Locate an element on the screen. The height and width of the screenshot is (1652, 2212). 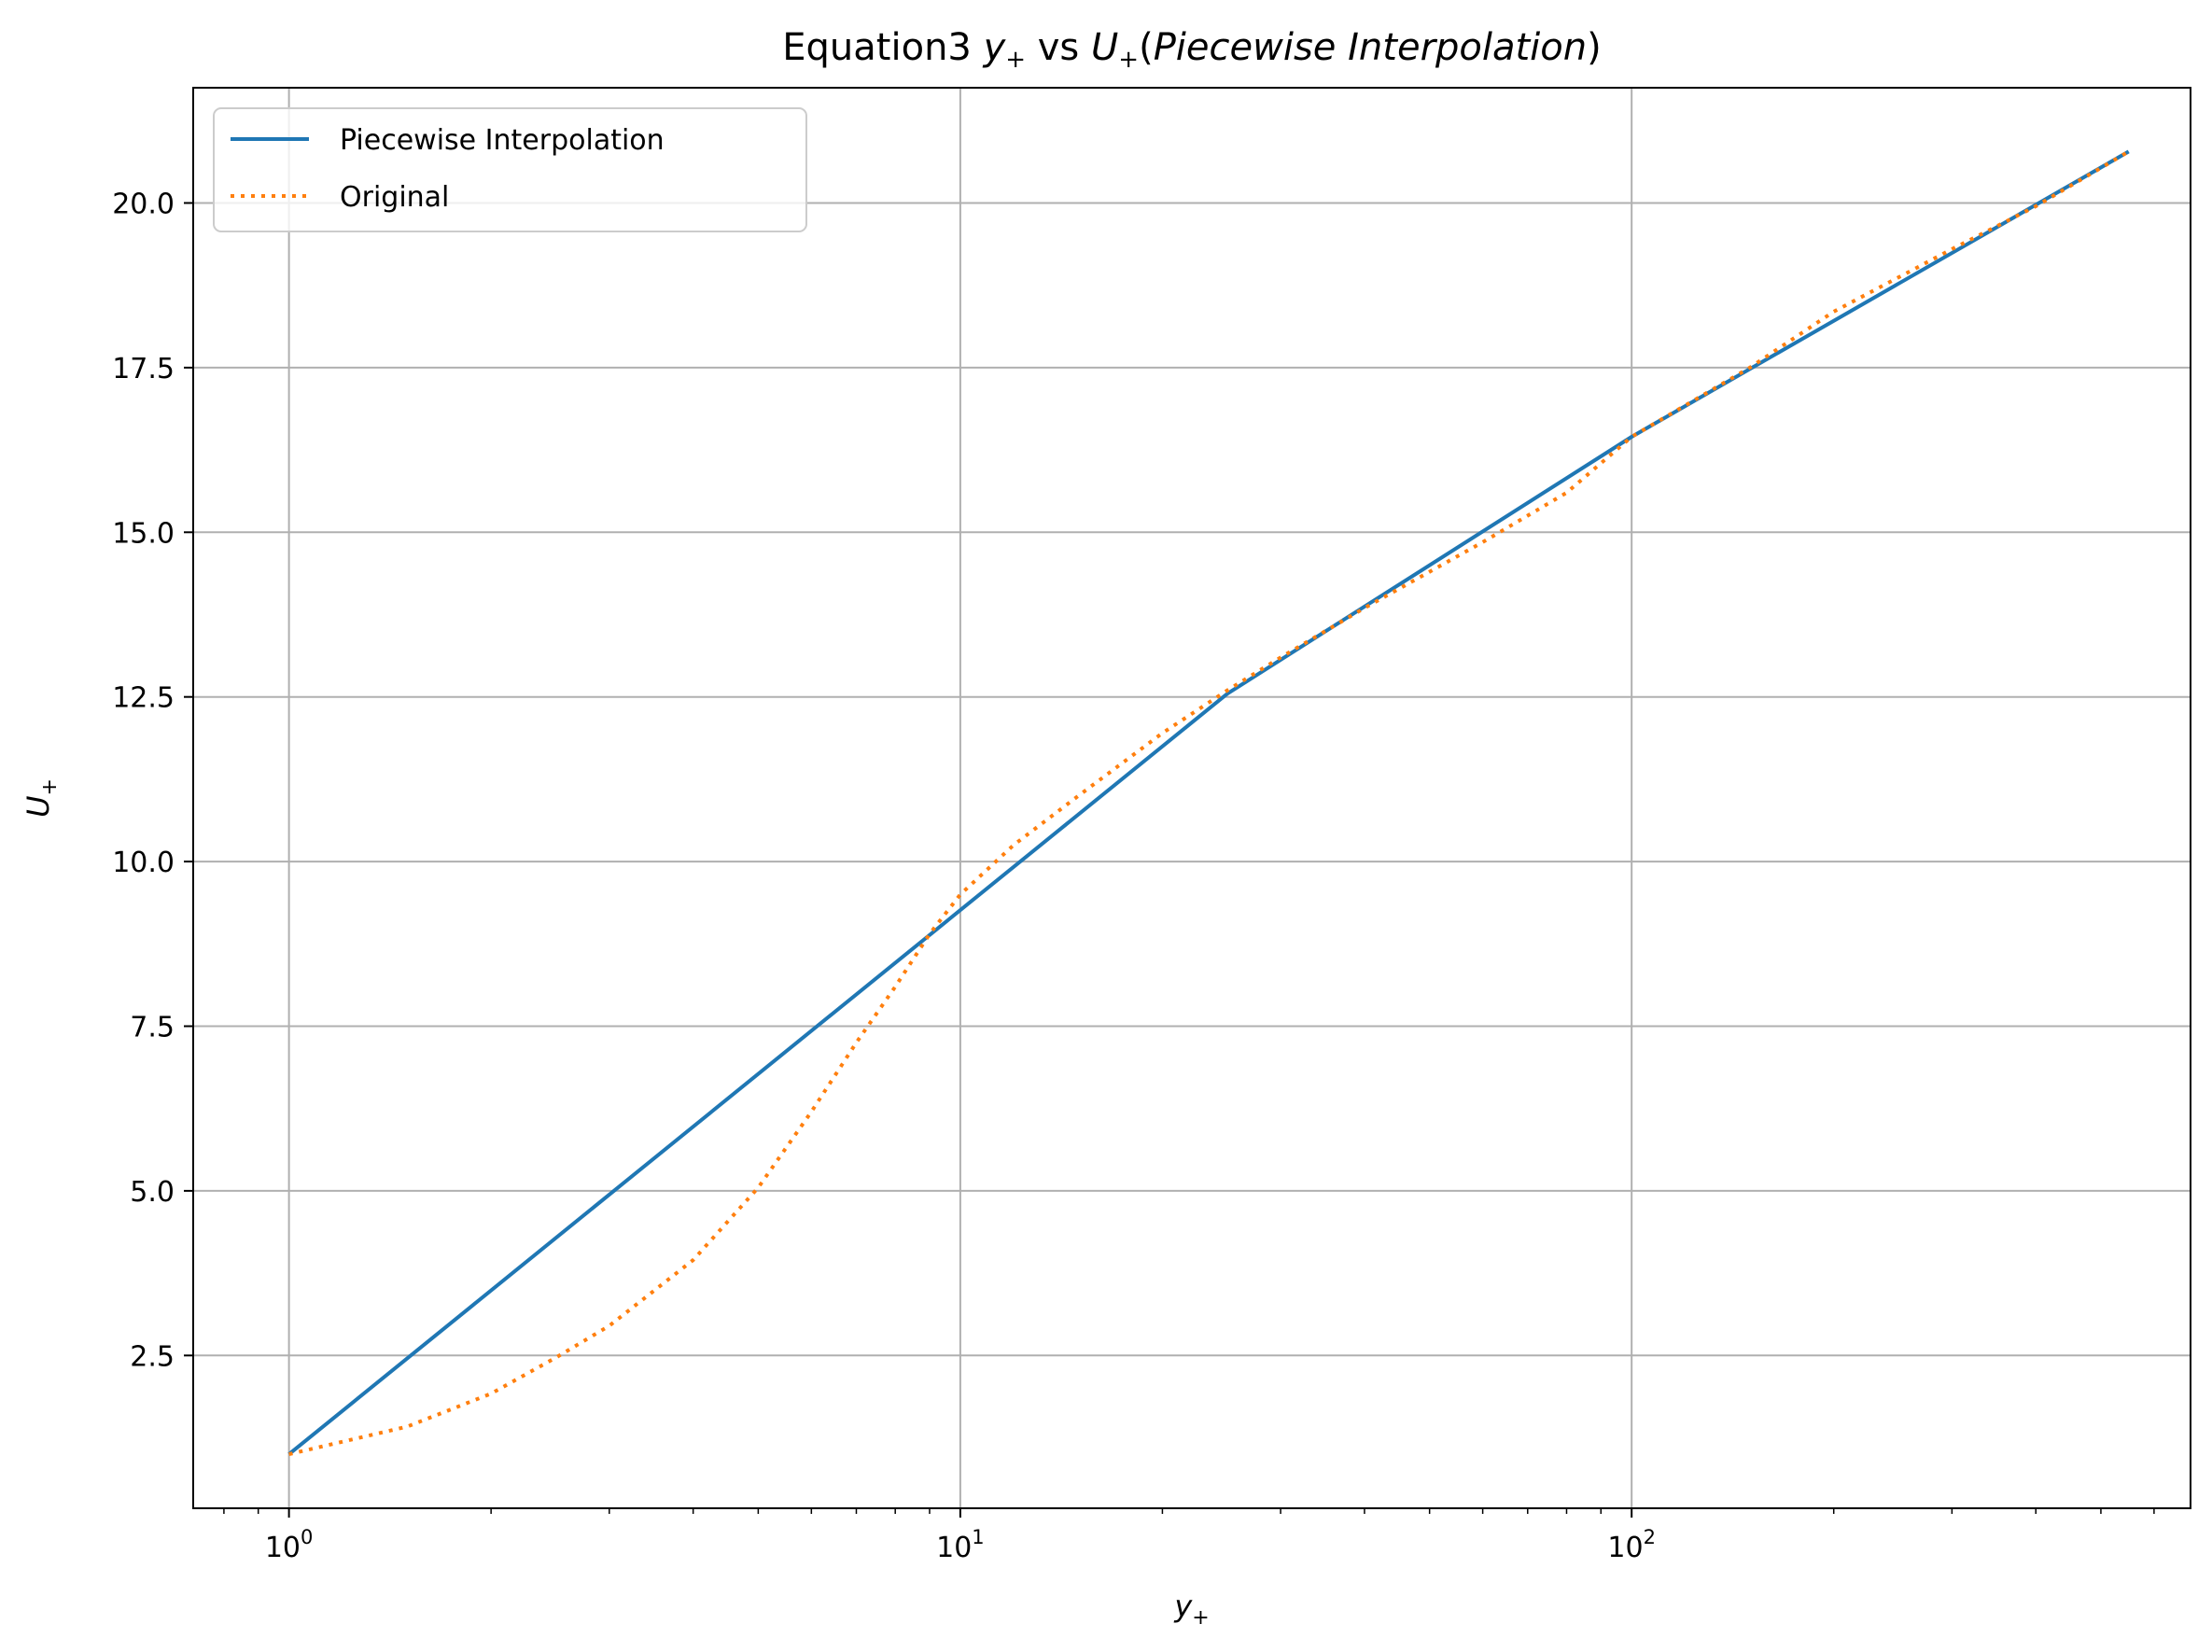
y-tick-label: 20.0 is located at coordinates (143, 204).